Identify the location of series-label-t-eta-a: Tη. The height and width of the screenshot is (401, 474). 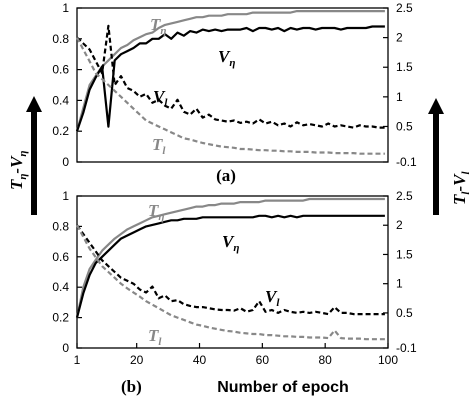
(158, 26).